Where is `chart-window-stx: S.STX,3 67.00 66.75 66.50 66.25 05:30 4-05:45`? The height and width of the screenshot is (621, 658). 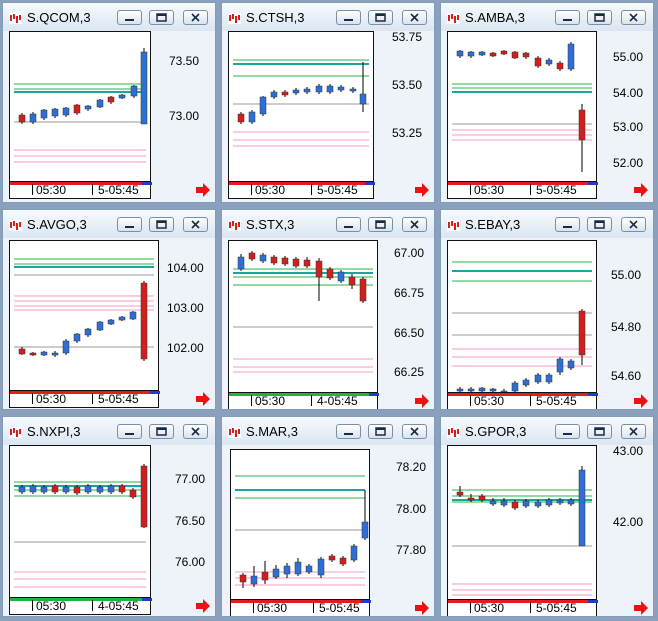
chart-window-stx: S.STX,3 67.00 66.75 66.50 66.25 05:30 4-05:45 is located at coordinates (328, 309).